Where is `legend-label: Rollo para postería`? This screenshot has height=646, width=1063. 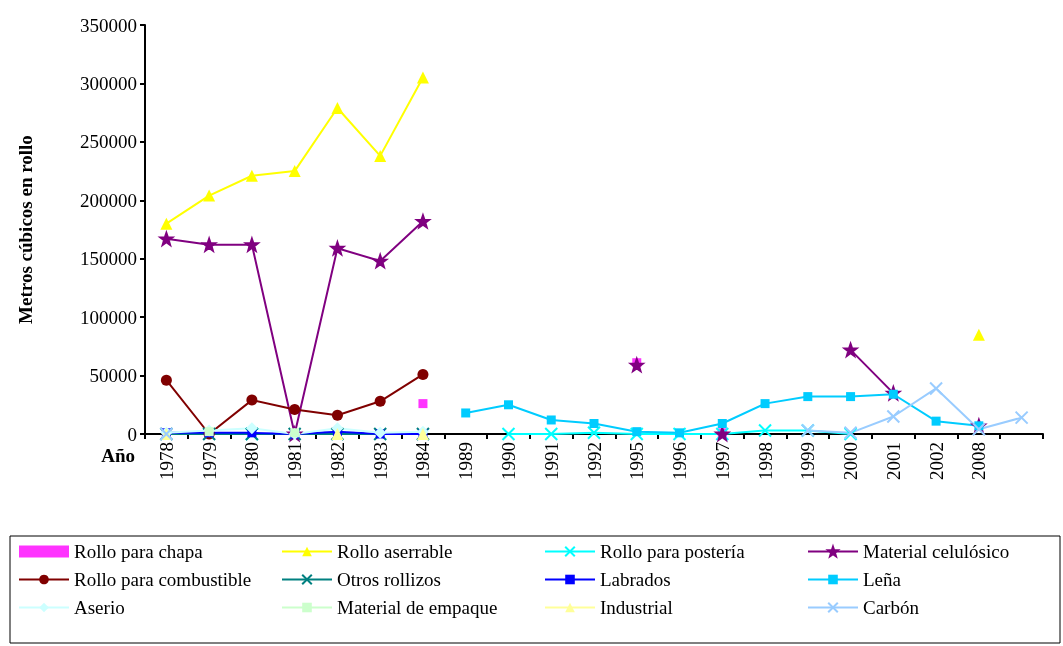
legend-label: Rollo para postería is located at coordinates (673, 551).